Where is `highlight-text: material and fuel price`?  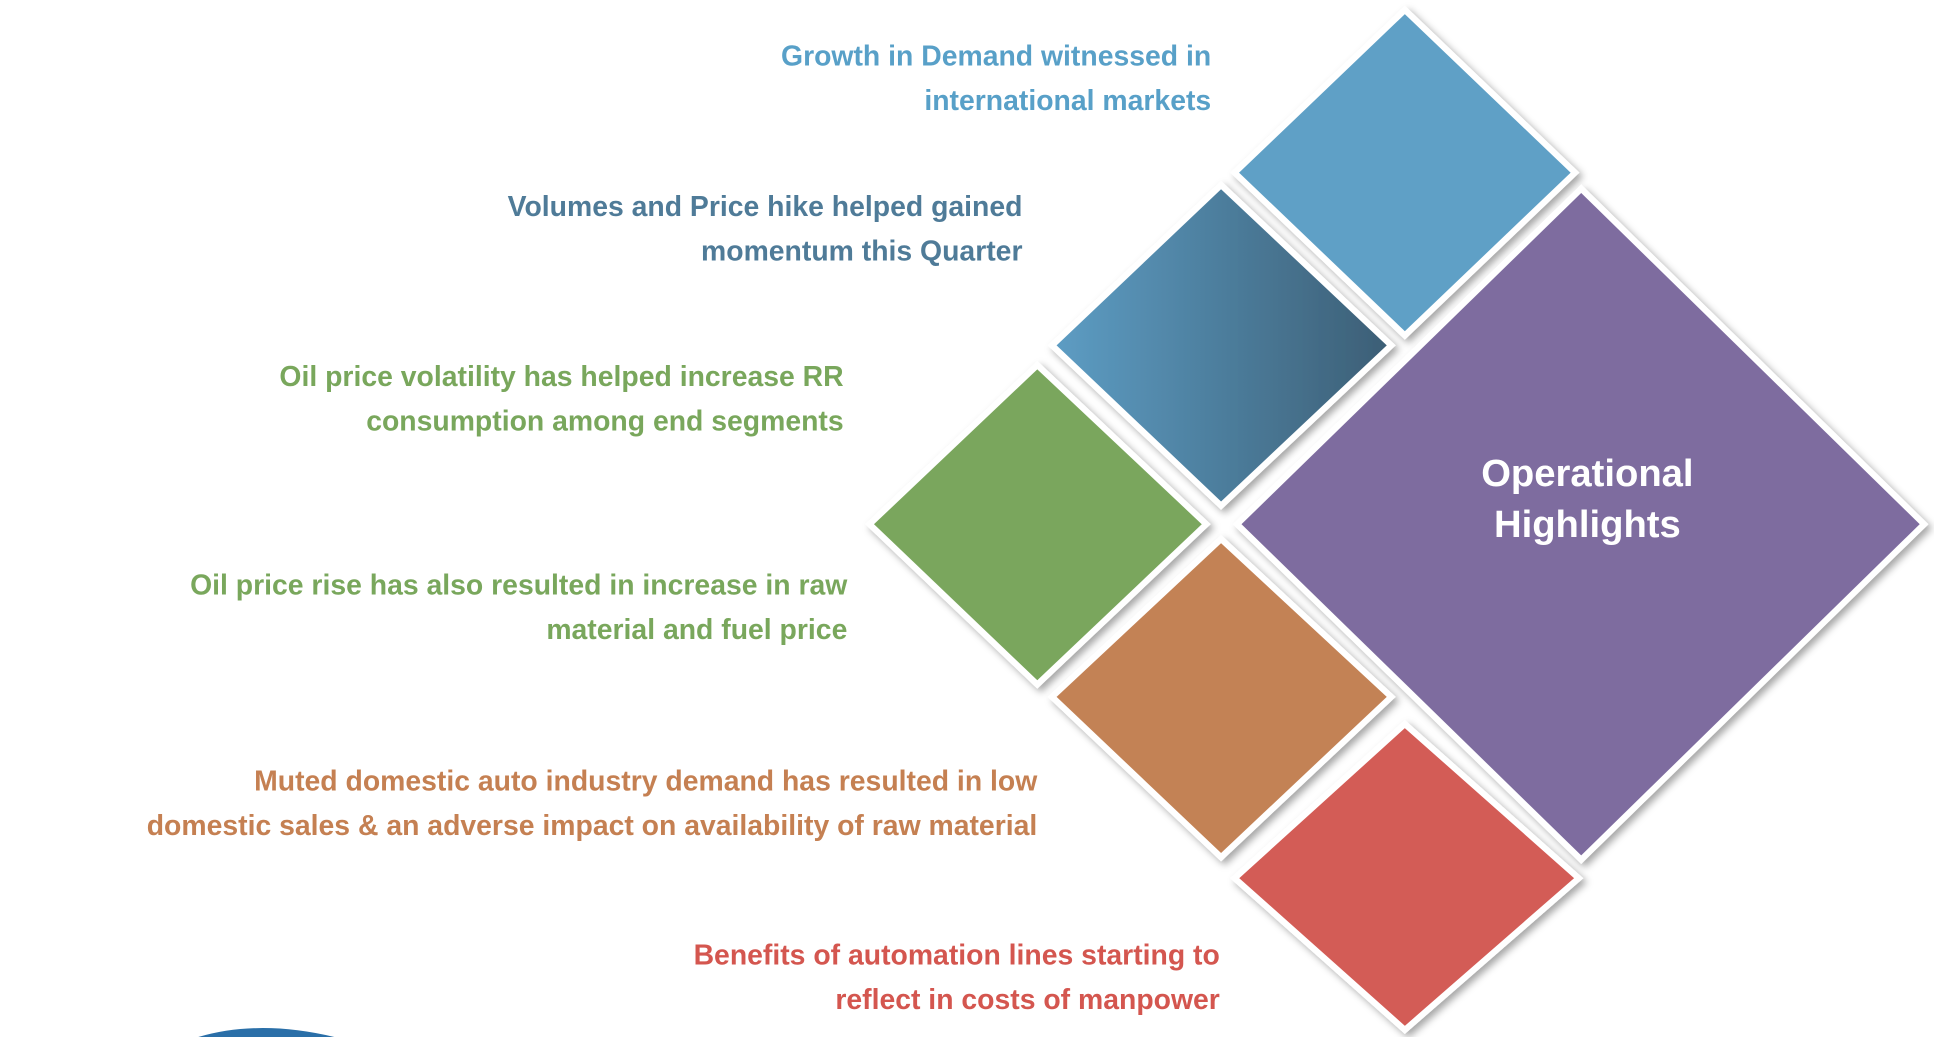
highlight-text: material and fuel price is located at coordinates (696, 630).